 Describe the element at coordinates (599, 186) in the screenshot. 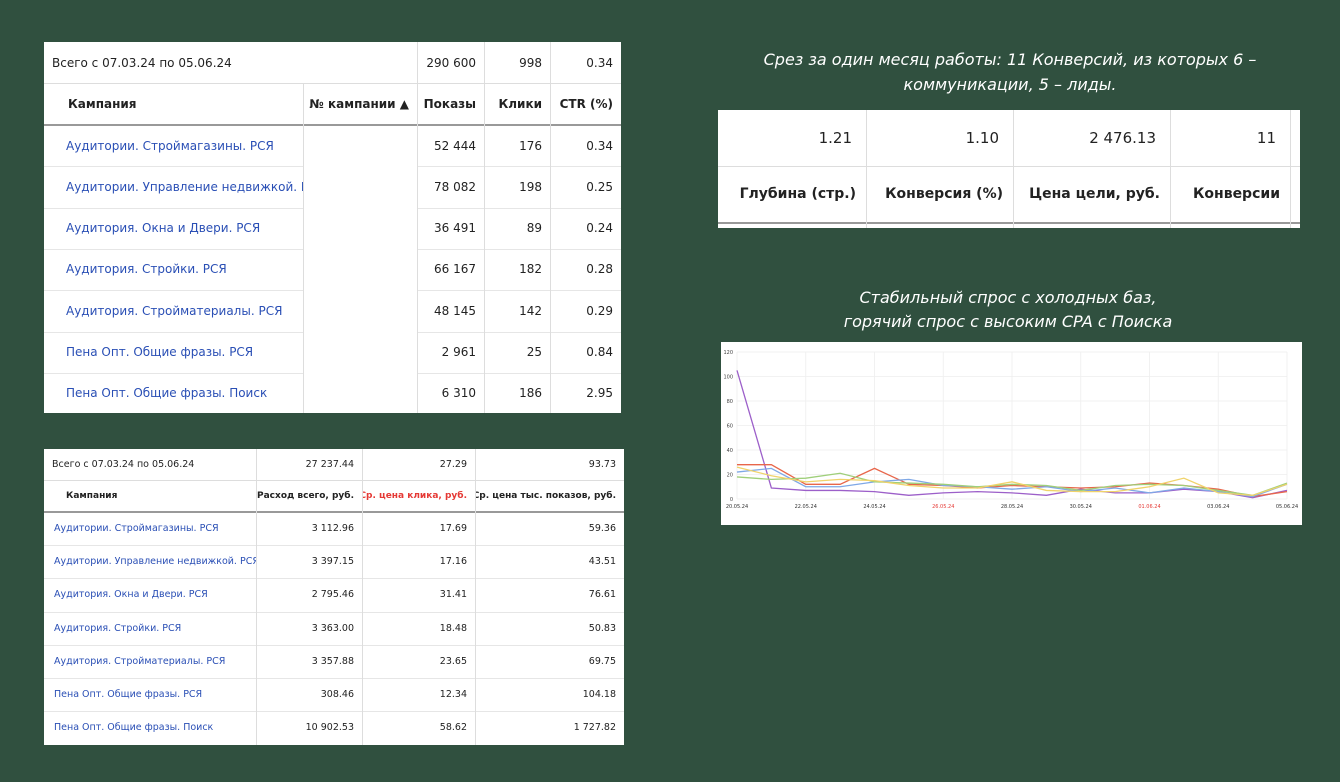

I see `number-cell: 0.25` at that location.